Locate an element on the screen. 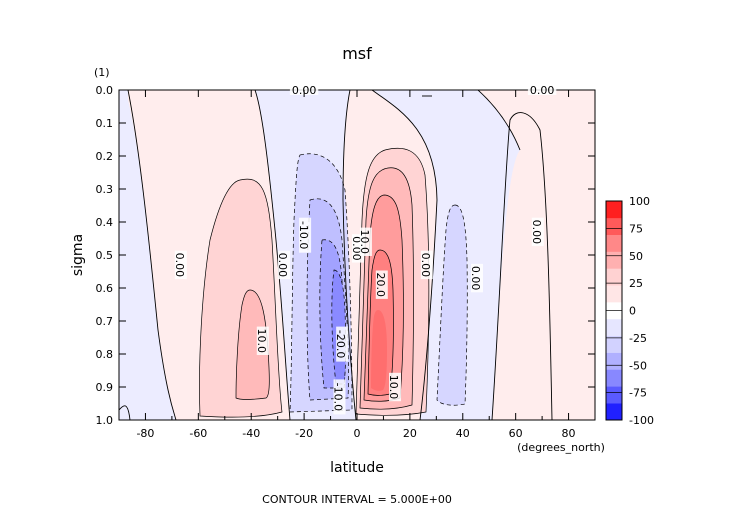 This screenshot has width=752, height=532. chart-title: msf is located at coordinates (357, 53).